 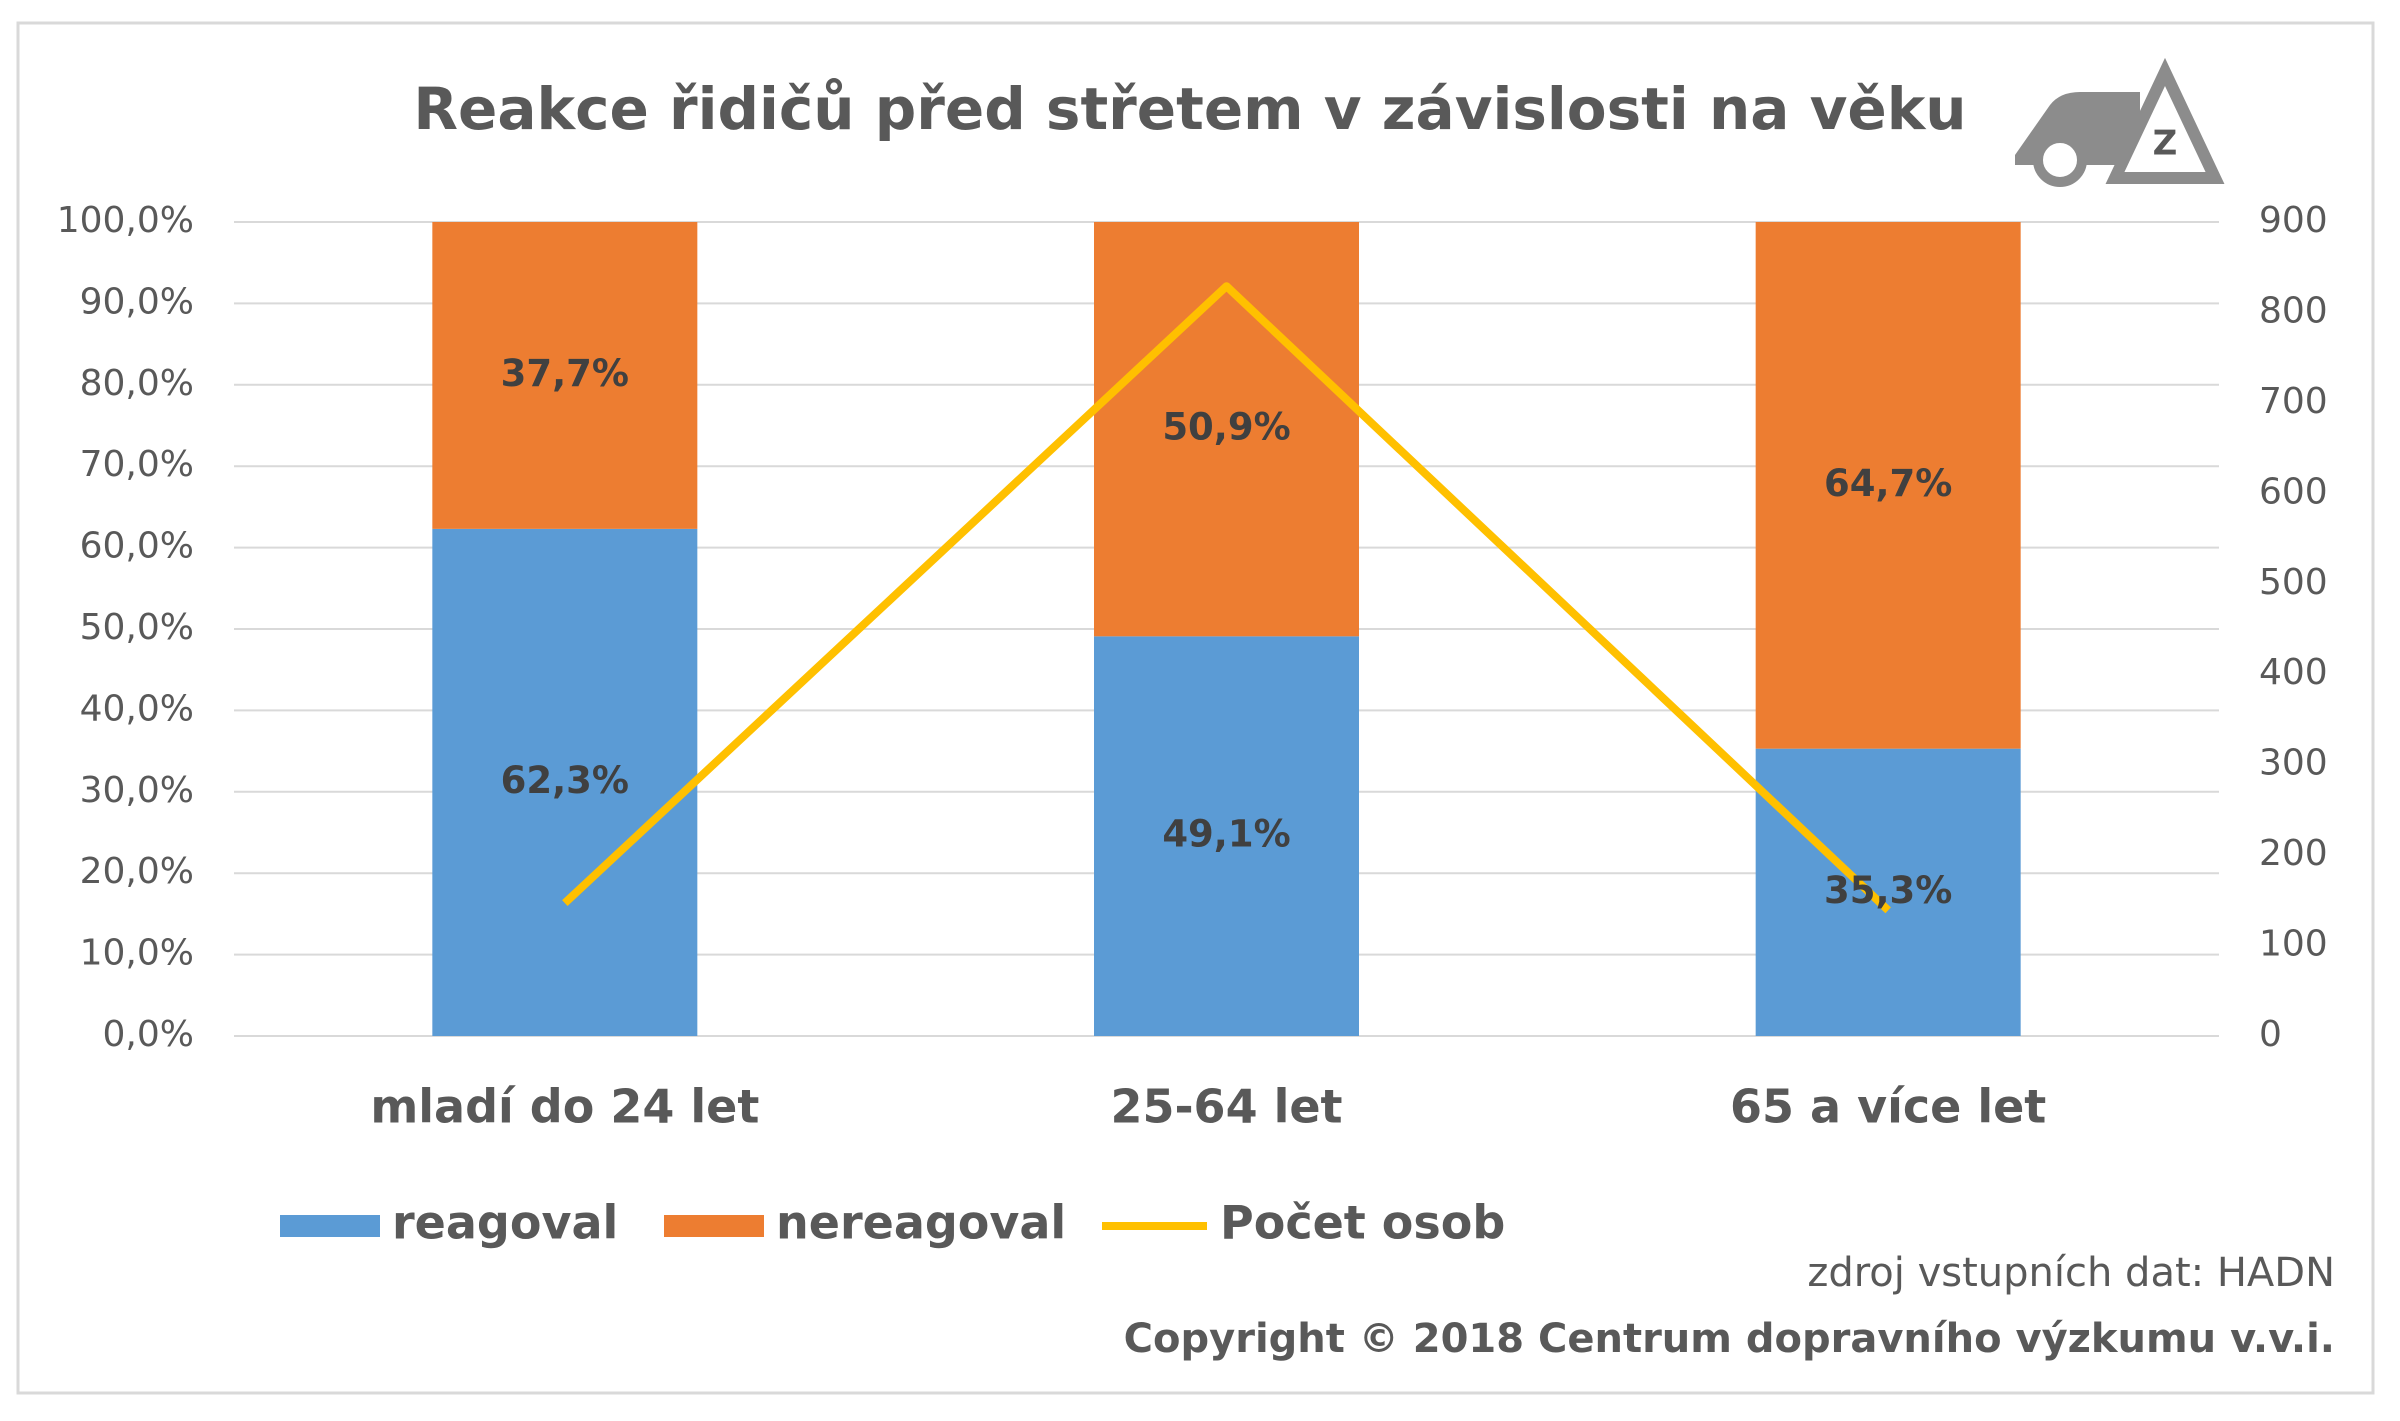 What do you see at coordinates (2293, 672) in the screenshot?
I see `y2-tick-label: 400` at bounding box center [2293, 672].